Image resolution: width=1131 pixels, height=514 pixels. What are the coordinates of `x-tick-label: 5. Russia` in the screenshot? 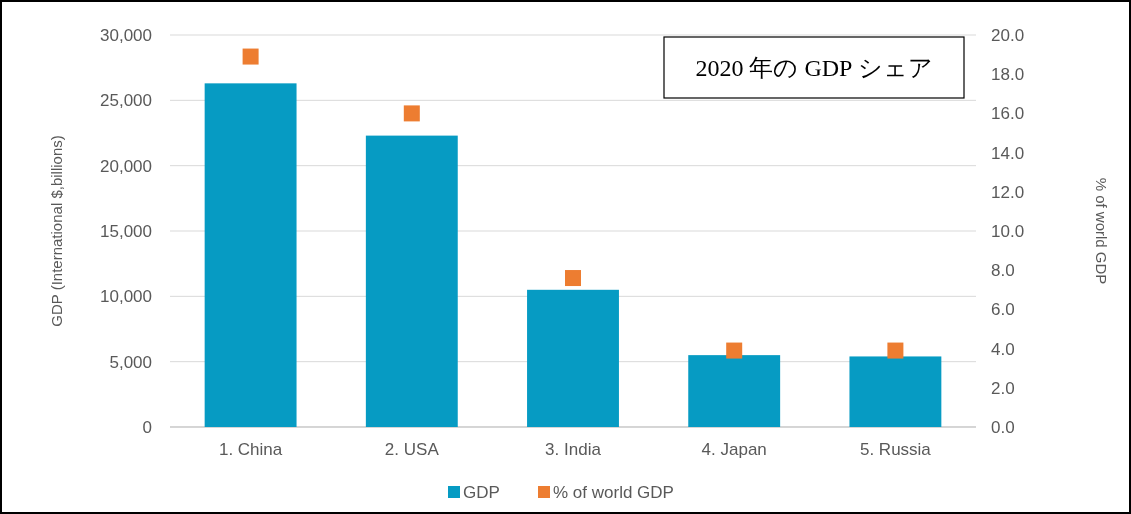 It's located at (895, 449).